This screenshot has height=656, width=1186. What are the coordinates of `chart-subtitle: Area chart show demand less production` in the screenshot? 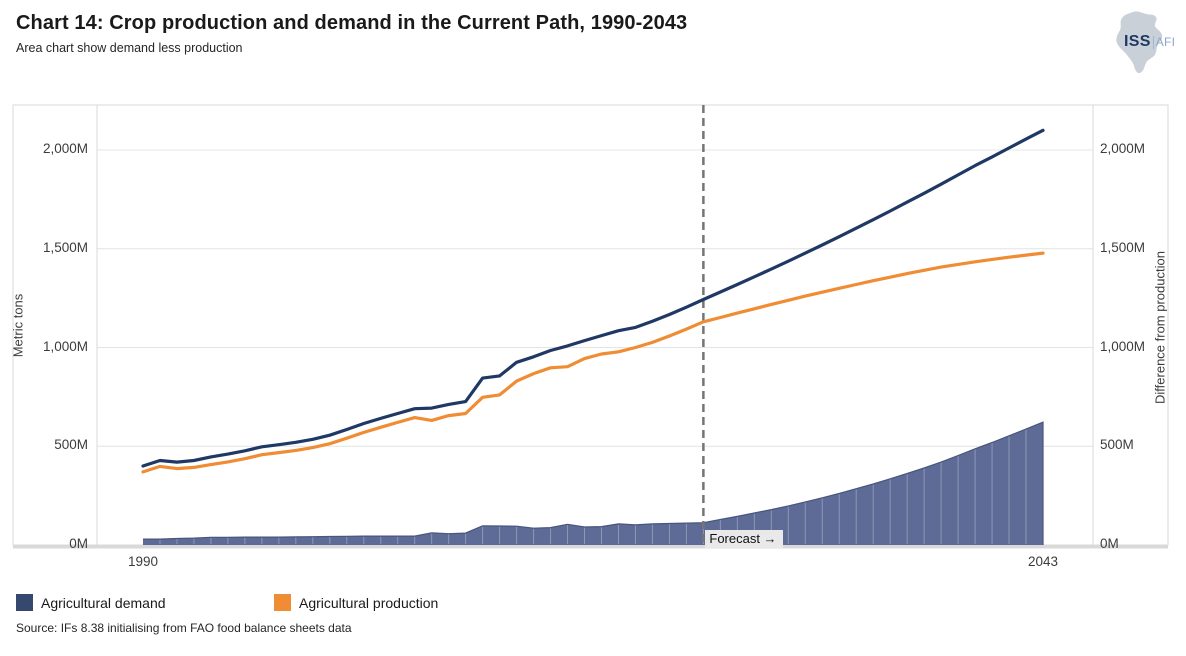 It's located at (129, 48).